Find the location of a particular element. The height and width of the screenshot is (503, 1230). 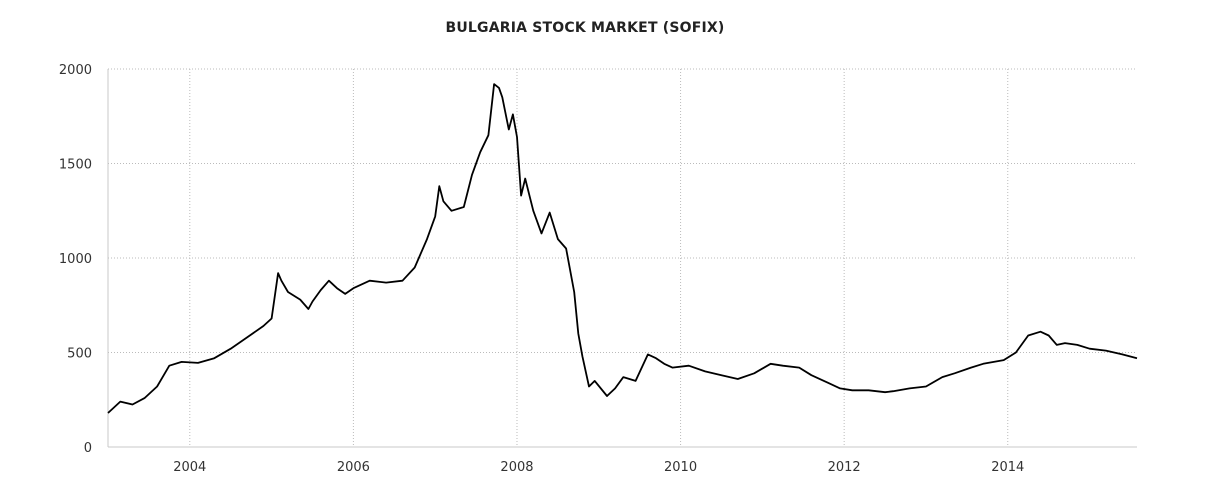

x-tick-label: 2014 is located at coordinates (1007, 467).